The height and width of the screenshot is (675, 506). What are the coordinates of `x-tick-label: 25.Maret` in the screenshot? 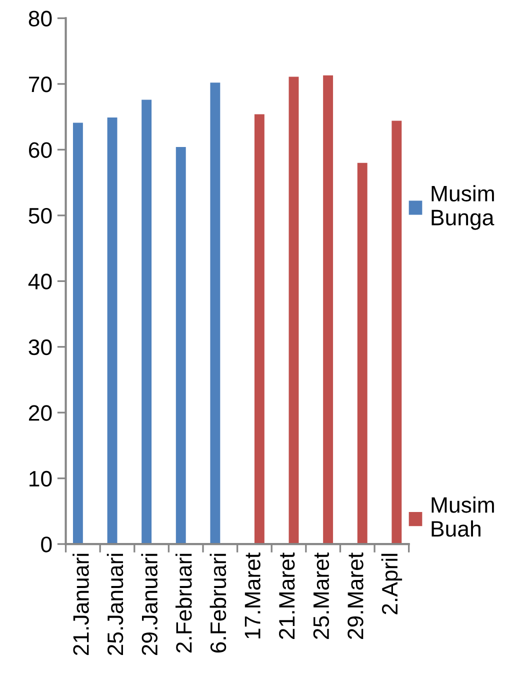 It's located at (321, 595).